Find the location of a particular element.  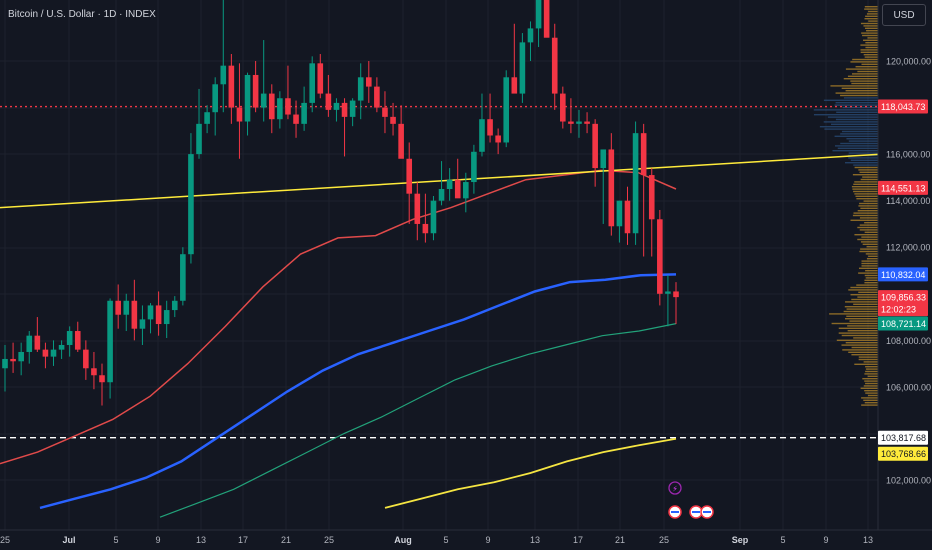

currency-button: USD is located at coordinates (904, 15).